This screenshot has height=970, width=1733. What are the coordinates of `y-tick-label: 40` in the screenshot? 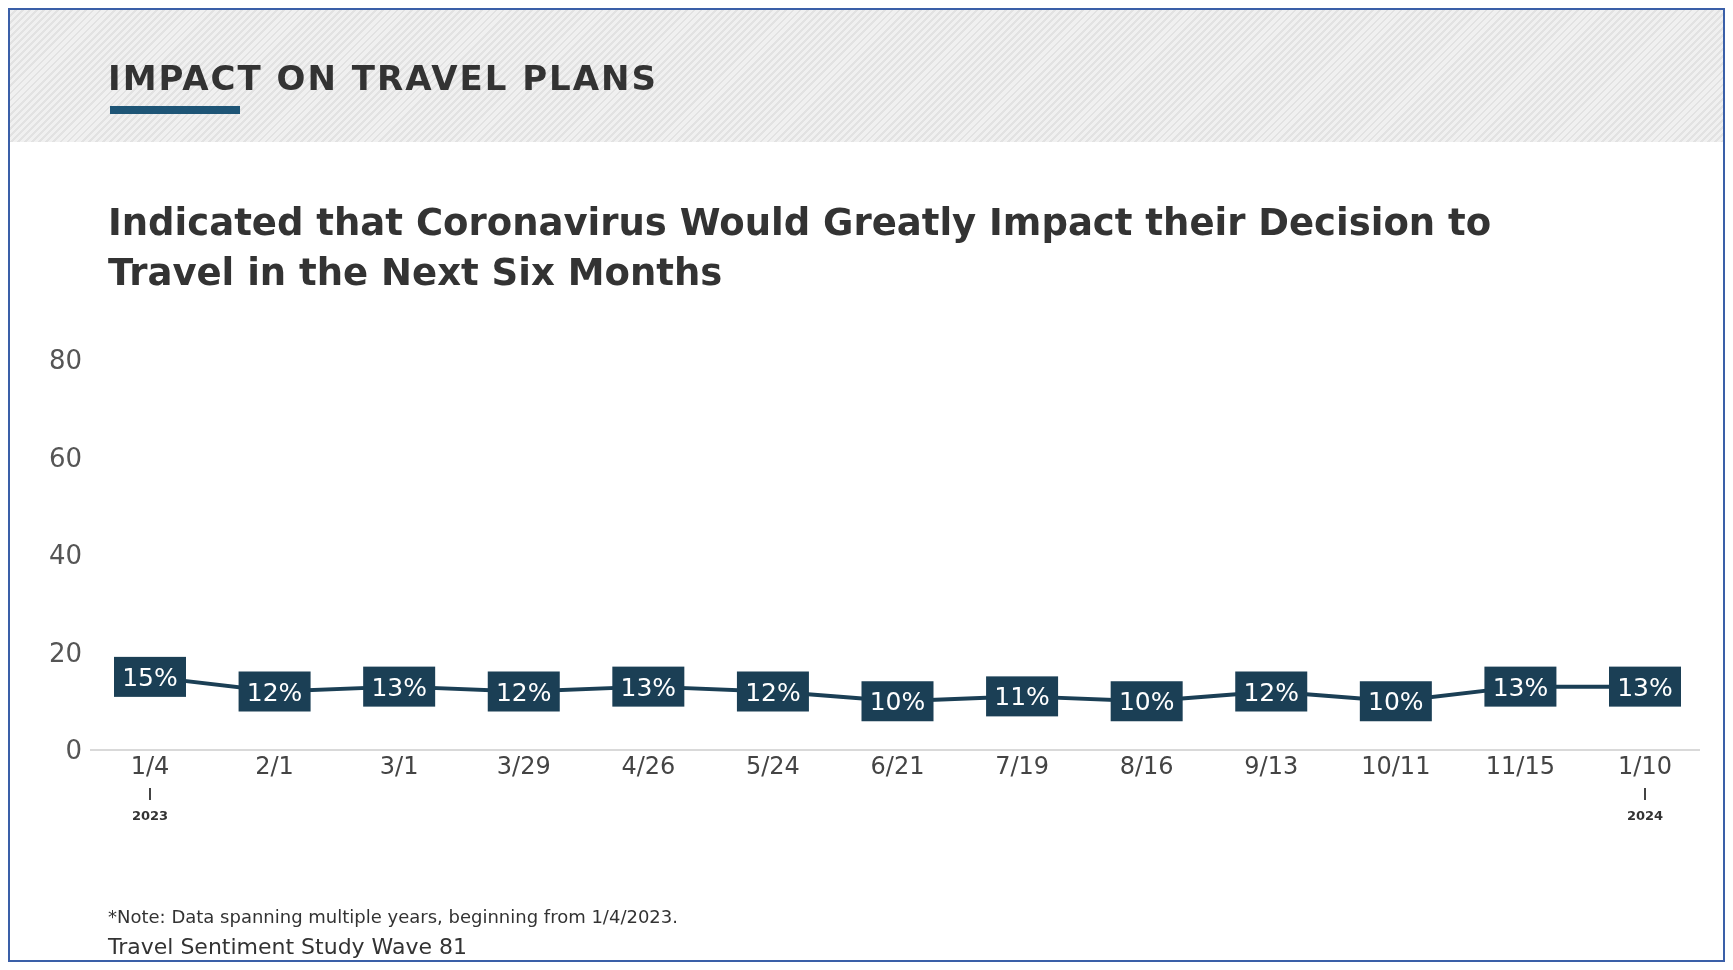 It's located at (65, 555).